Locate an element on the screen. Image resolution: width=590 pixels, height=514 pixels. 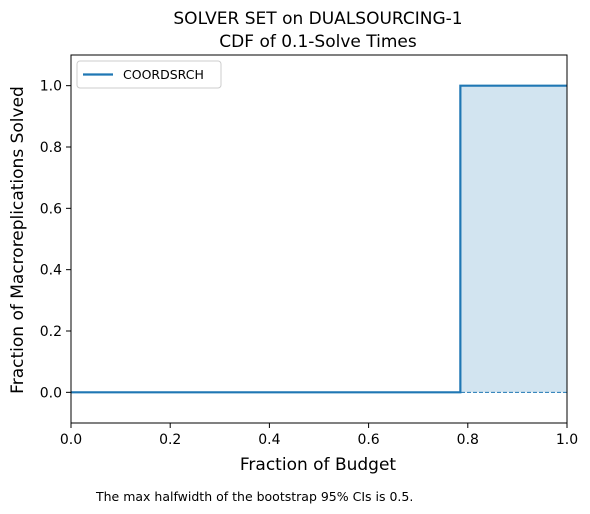
chart-title: SOLVER SET on DUALSOURCING-1 is located at coordinates (317, 19).